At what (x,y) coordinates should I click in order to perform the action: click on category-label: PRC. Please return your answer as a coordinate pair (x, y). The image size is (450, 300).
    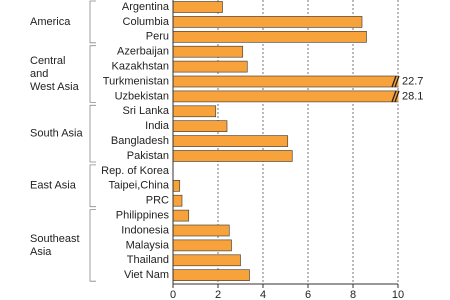
    Looking at the image, I should click on (157, 201).